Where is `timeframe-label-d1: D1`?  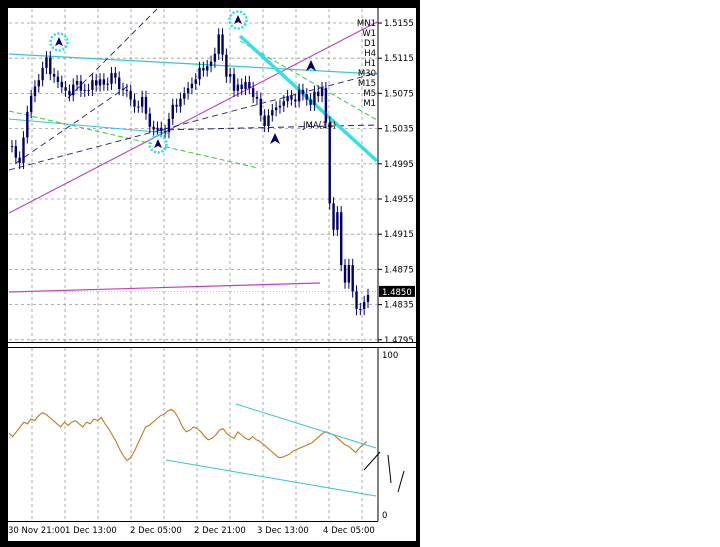
timeframe-label-d1: D1 is located at coordinates (370, 44).